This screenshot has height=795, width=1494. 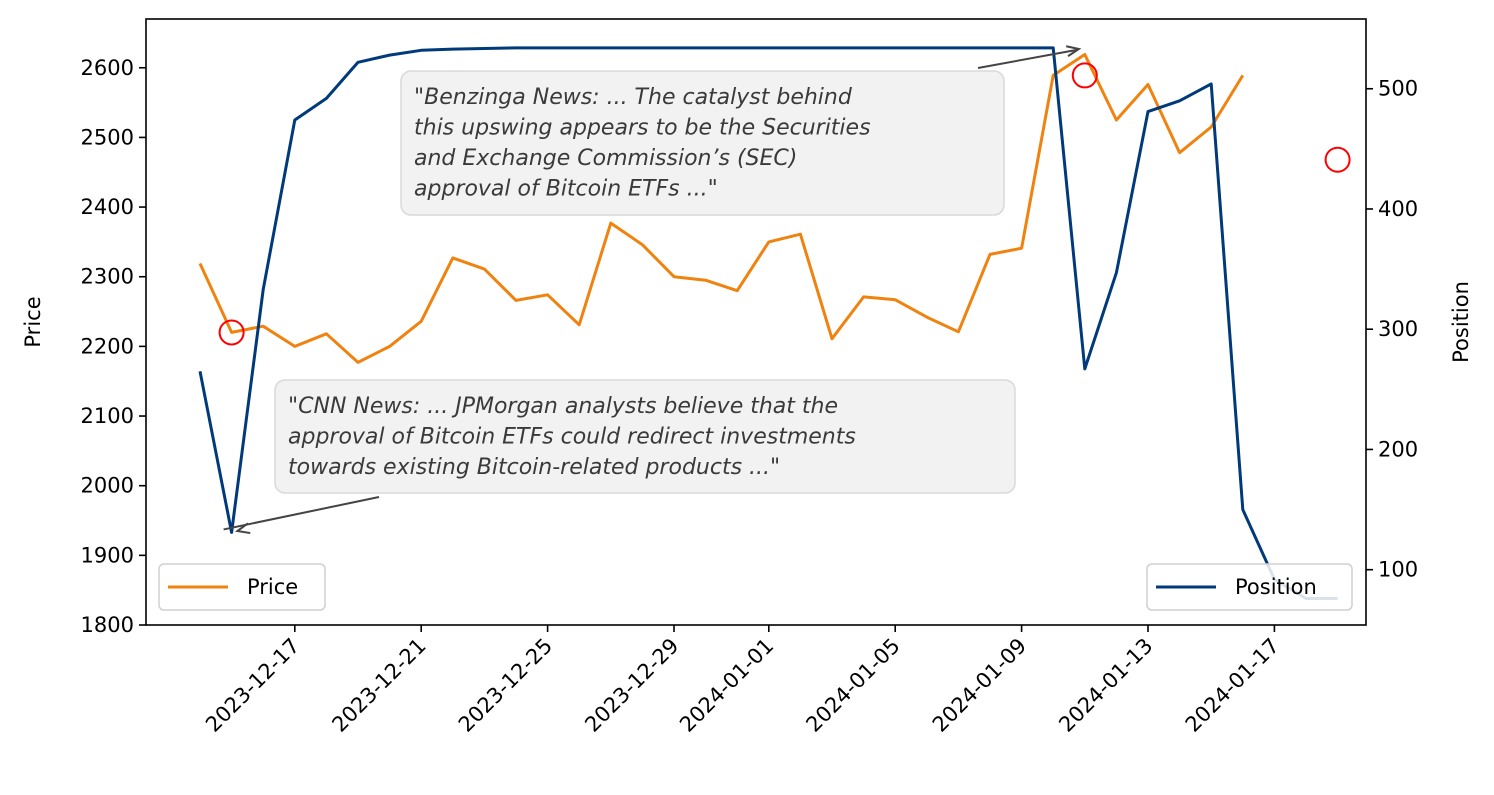 What do you see at coordinates (566, 189) in the screenshot?
I see `annotation-text-line: approval of Bitcoin ETFs ..."` at bounding box center [566, 189].